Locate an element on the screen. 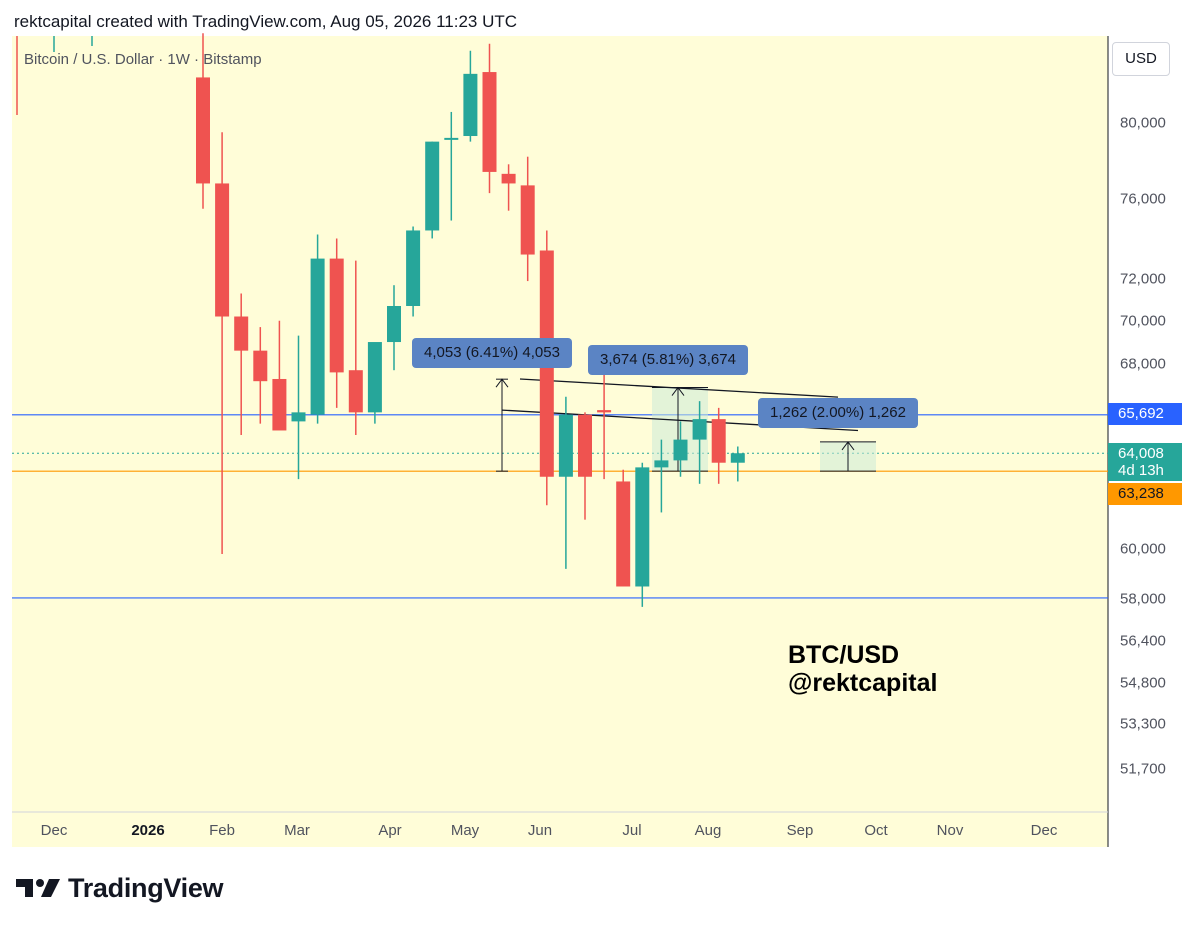 This screenshot has height=927, width=1199. time-tick-label: Jul is located at coordinates (632, 830).